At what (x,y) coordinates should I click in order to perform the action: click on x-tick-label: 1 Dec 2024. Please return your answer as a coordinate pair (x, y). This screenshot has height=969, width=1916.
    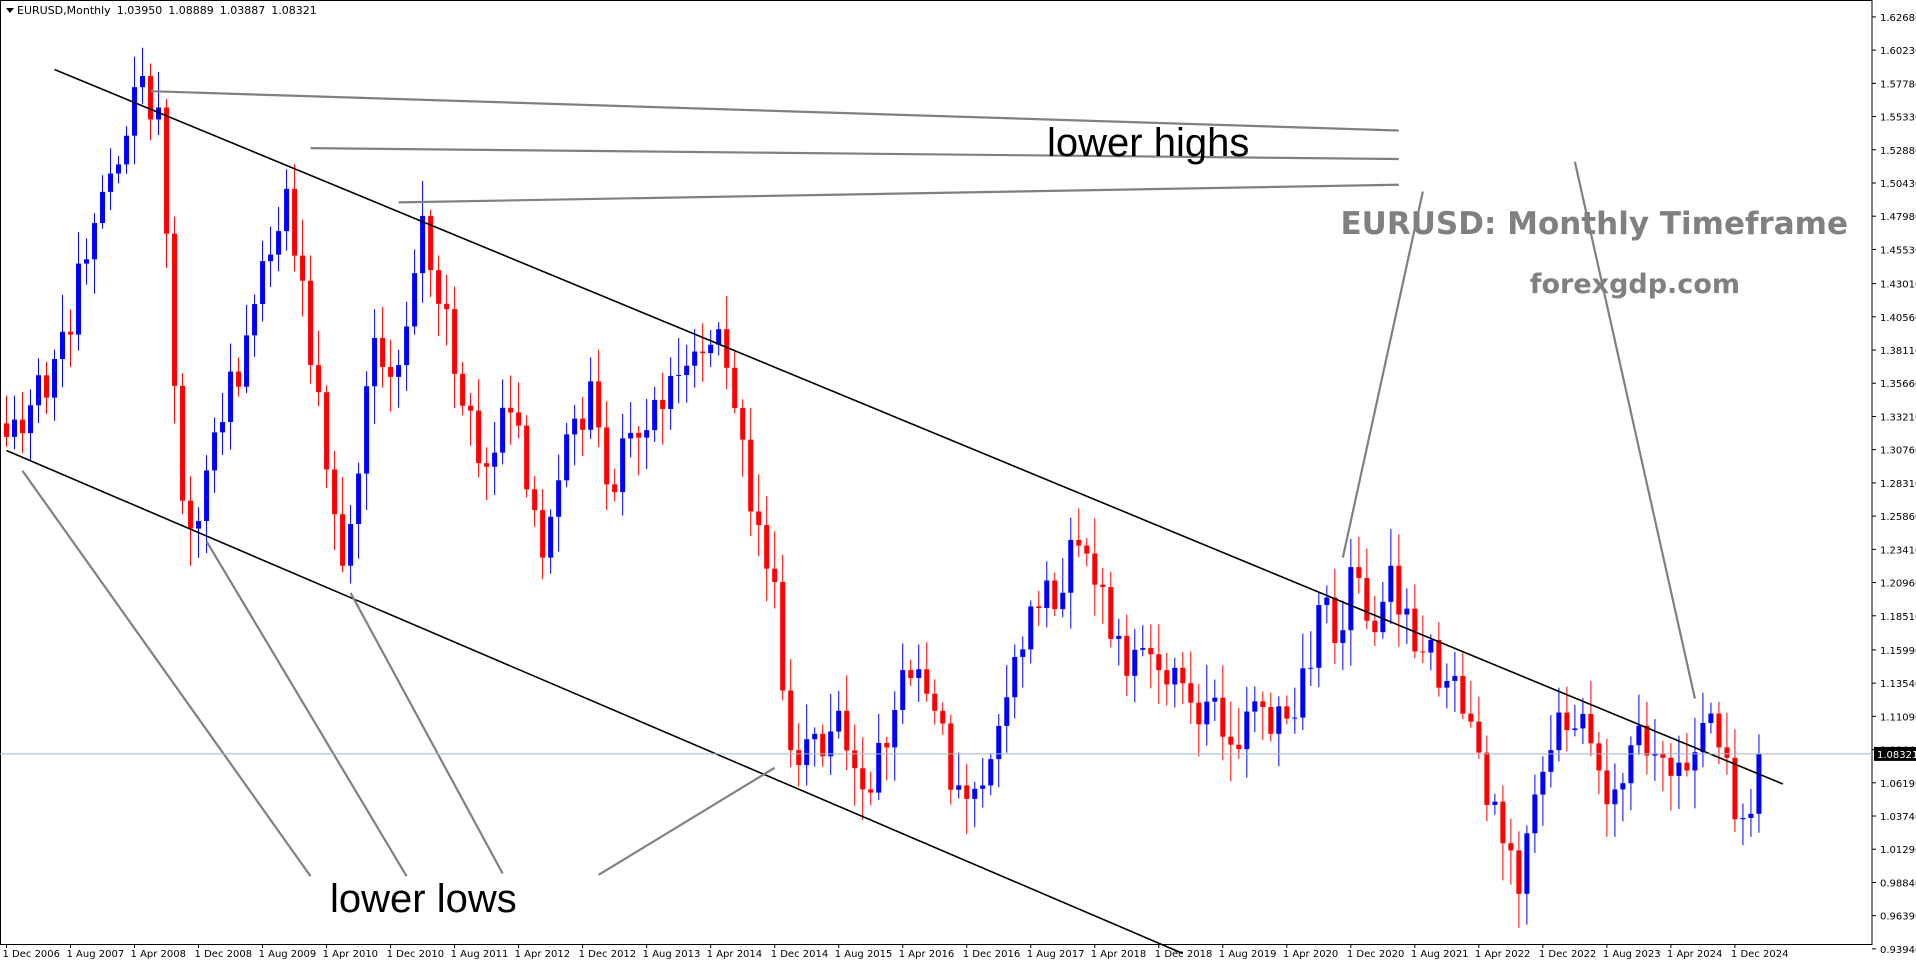
    Looking at the image, I should click on (1760, 954).